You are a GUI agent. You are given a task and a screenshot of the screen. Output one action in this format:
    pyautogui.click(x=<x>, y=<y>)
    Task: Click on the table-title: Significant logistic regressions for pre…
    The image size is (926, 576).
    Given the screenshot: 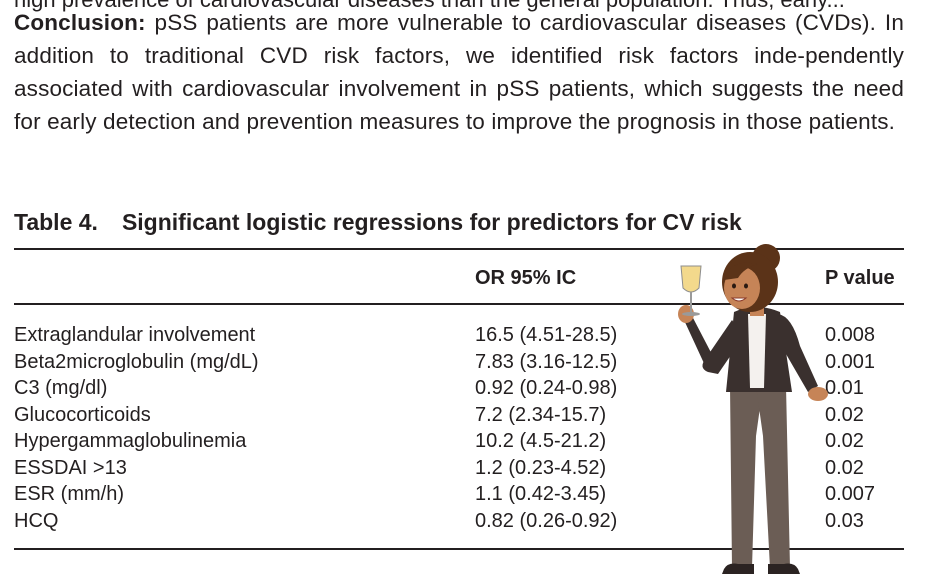 What is the action you would take?
    pyautogui.click(x=431, y=222)
    